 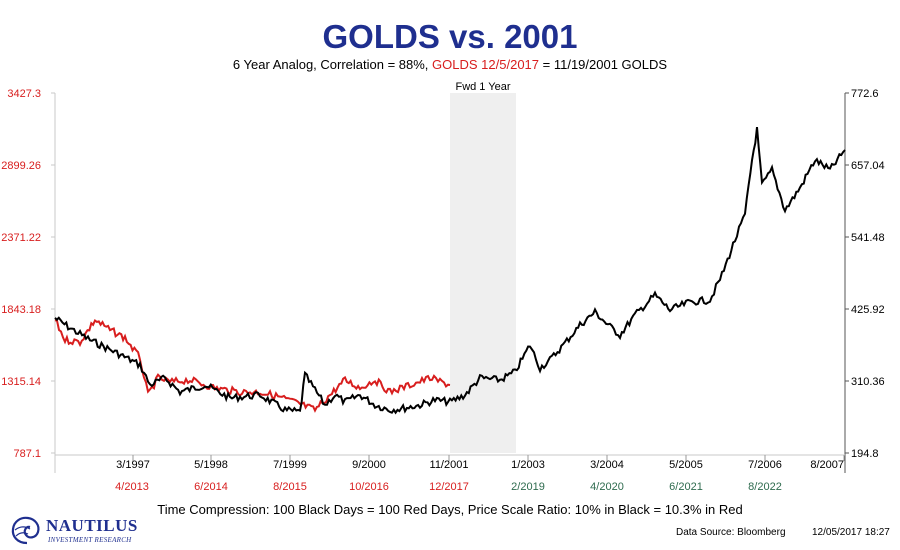 What do you see at coordinates (369, 465) in the screenshot?
I see `x-tick-label: 9/2000` at bounding box center [369, 465].